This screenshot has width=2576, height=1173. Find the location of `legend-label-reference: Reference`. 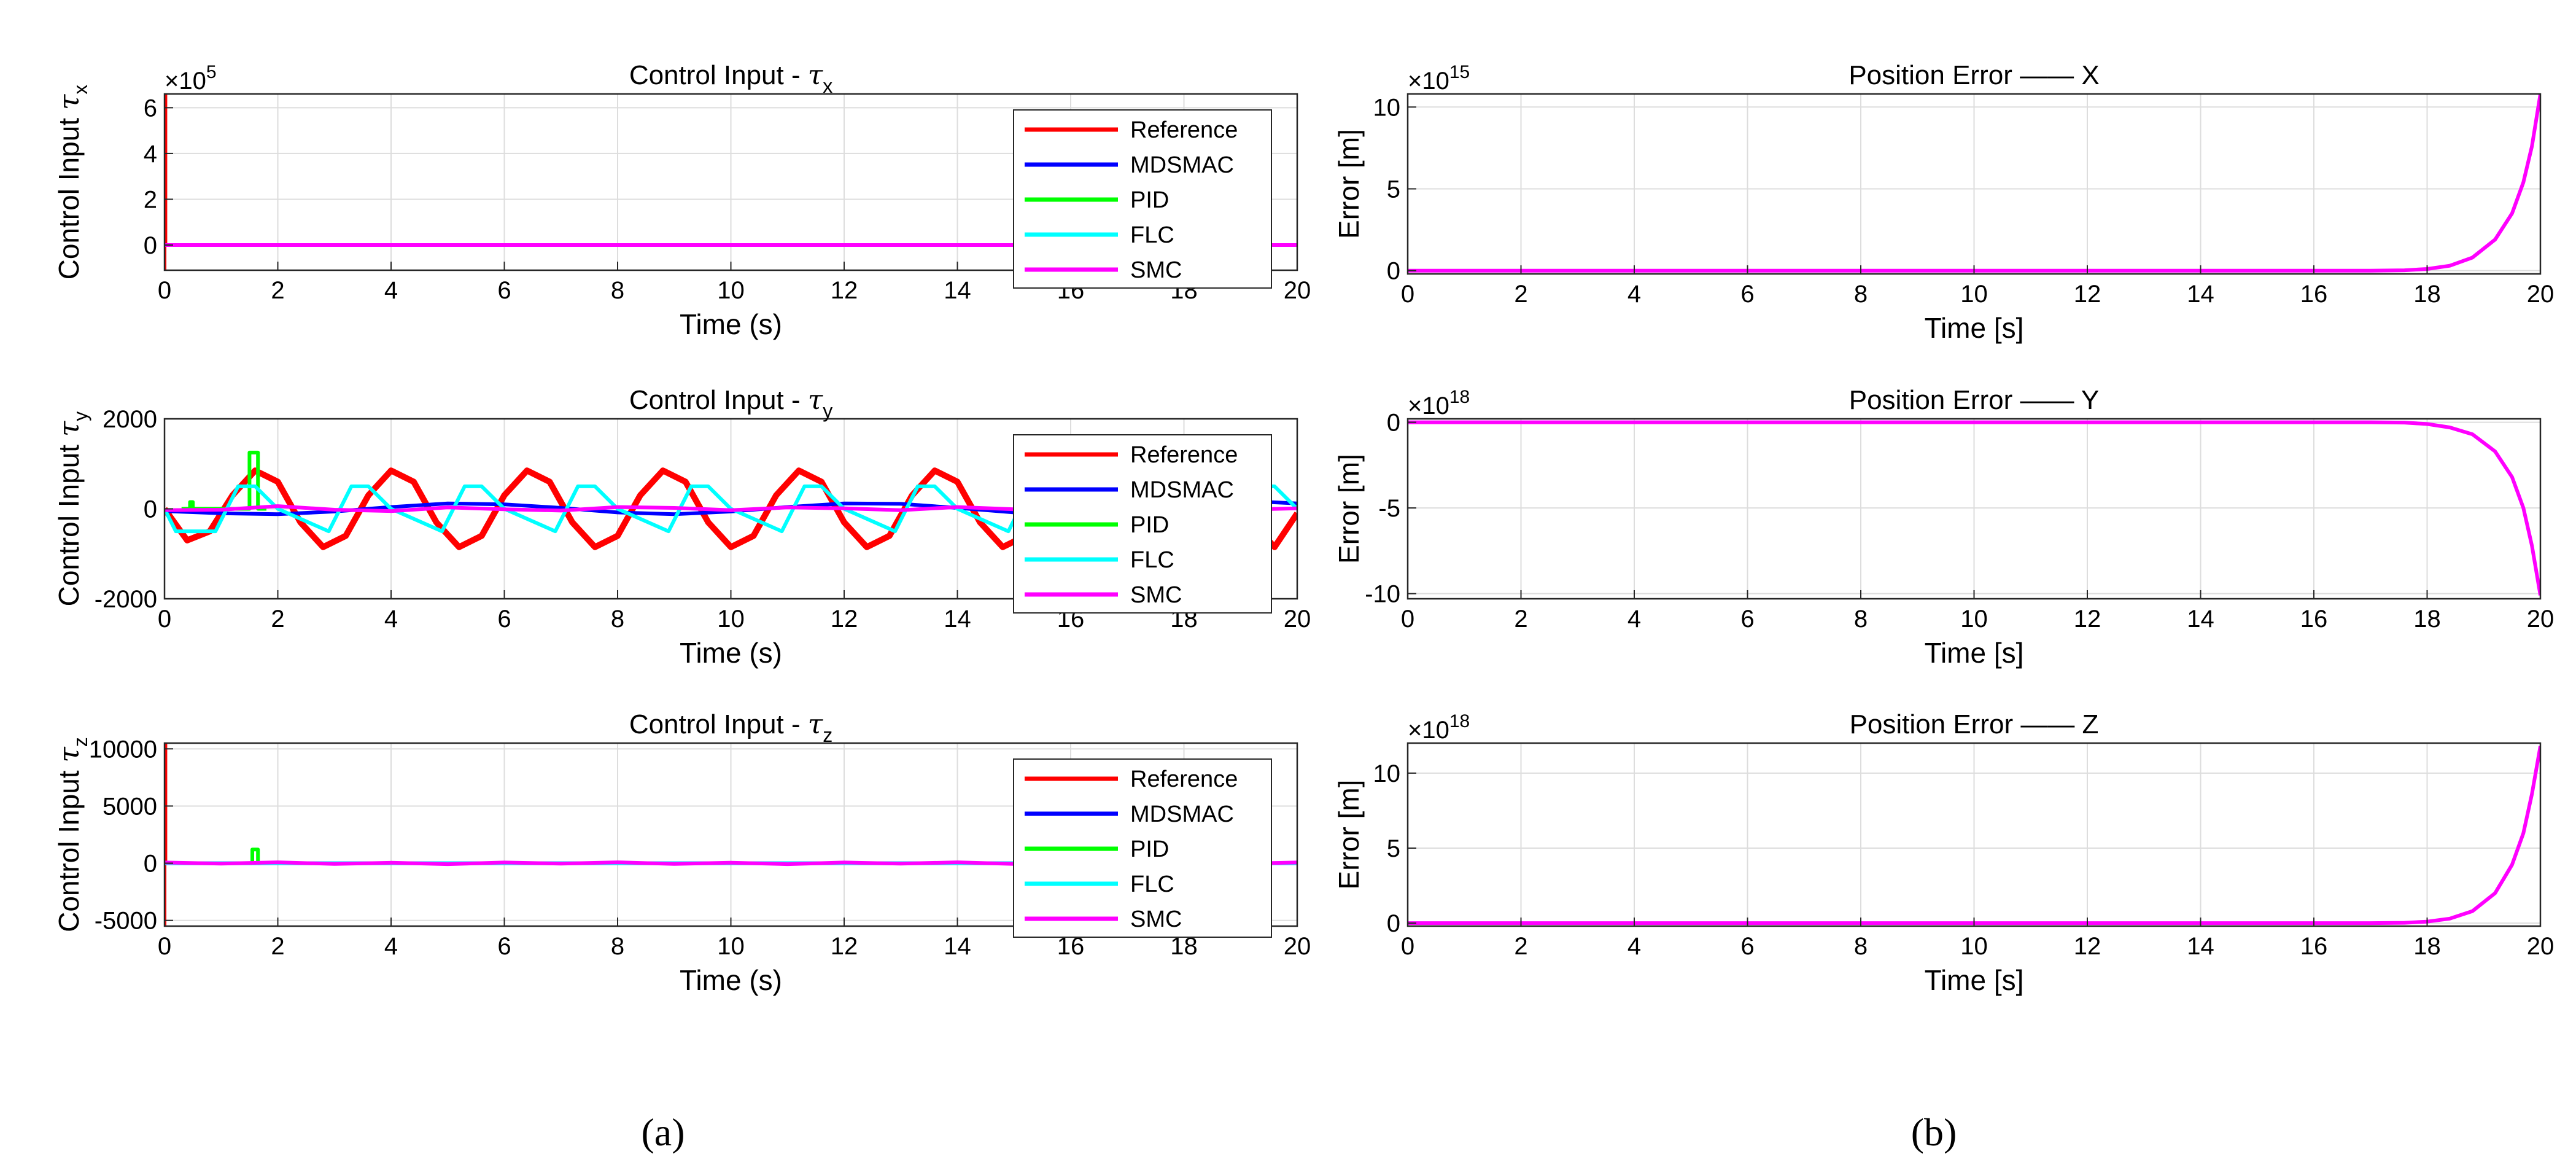

legend-label-reference: Reference is located at coordinates (1184, 455).